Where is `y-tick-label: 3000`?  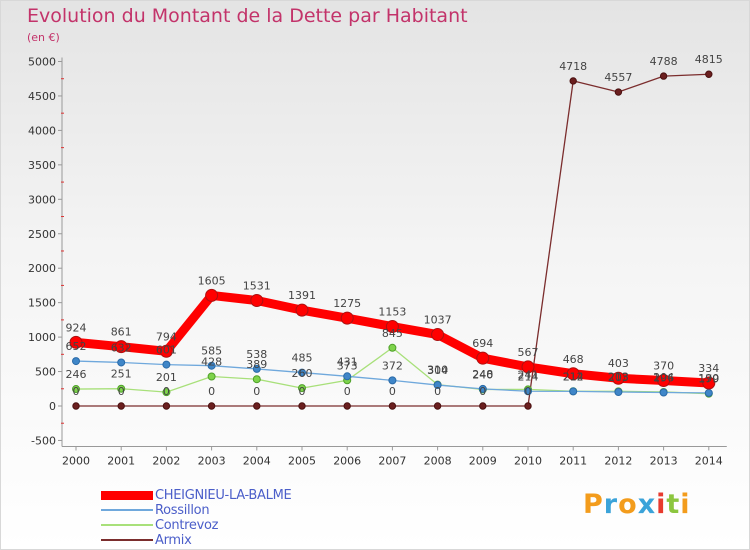 y-tick-label: 3000 is located at coordinates (42, 199).